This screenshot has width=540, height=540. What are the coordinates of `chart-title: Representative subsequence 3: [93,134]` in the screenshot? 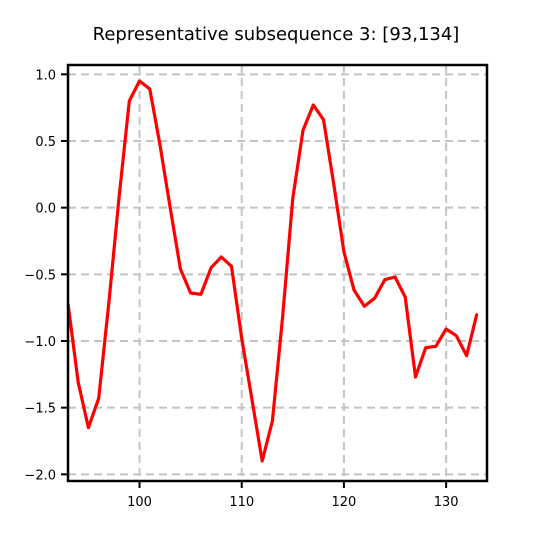 It's located at (276, 34).